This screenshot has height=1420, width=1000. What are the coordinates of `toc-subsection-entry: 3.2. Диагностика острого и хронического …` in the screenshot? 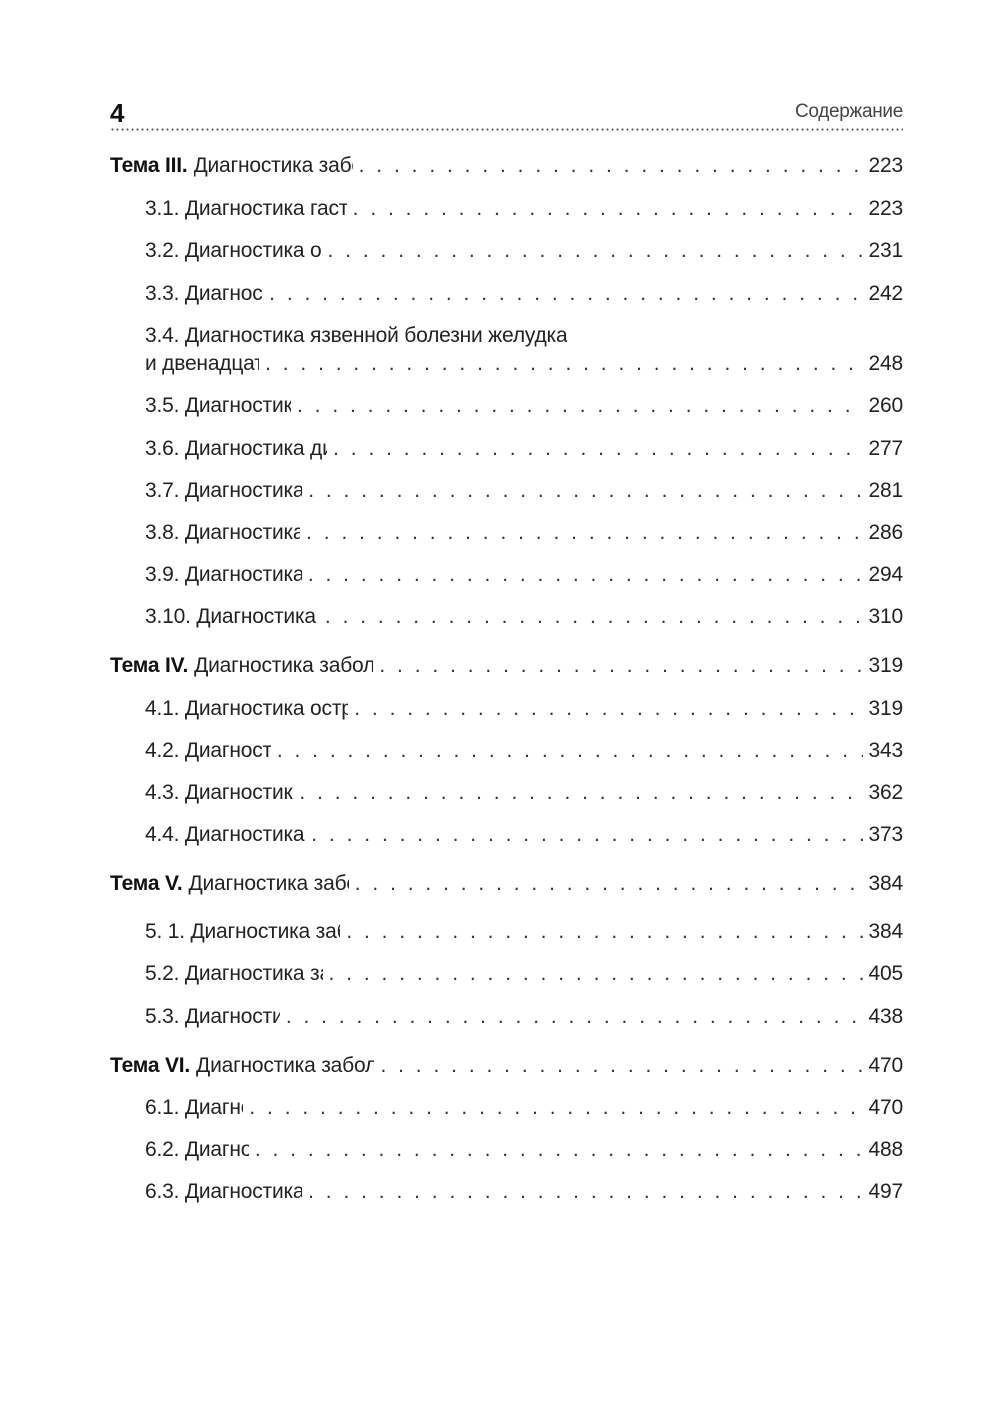 It's located at (524, 251).